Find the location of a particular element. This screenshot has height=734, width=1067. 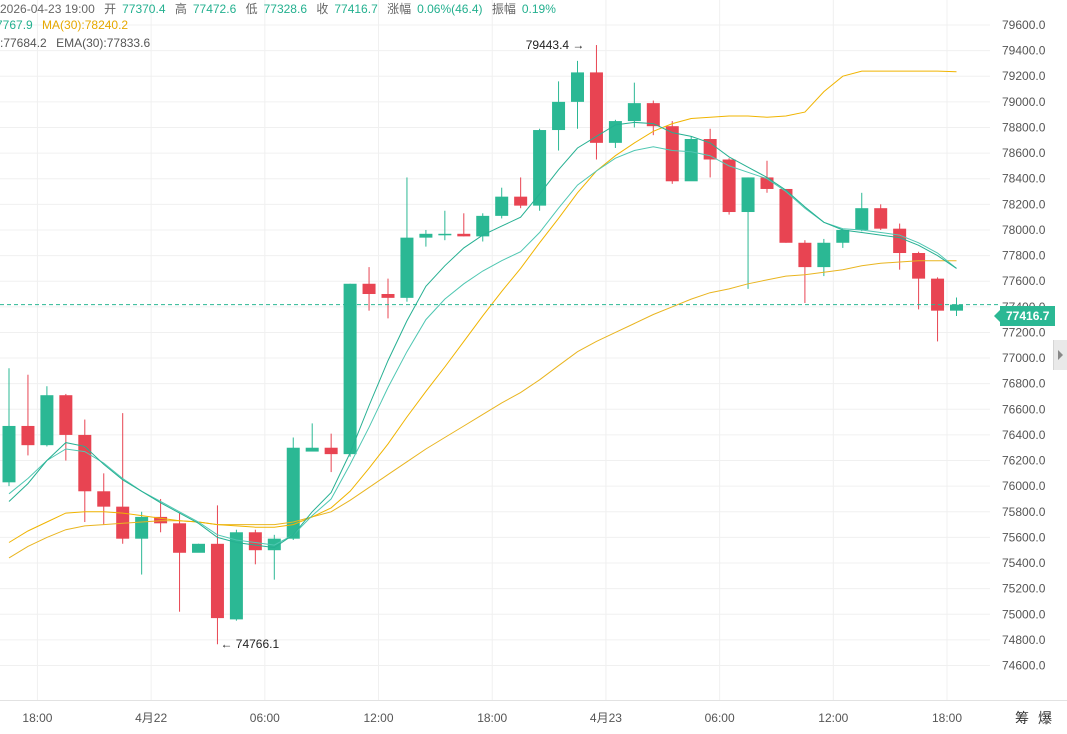

y-tick-label: 75800.0 is located at coordinates (1024, 512).